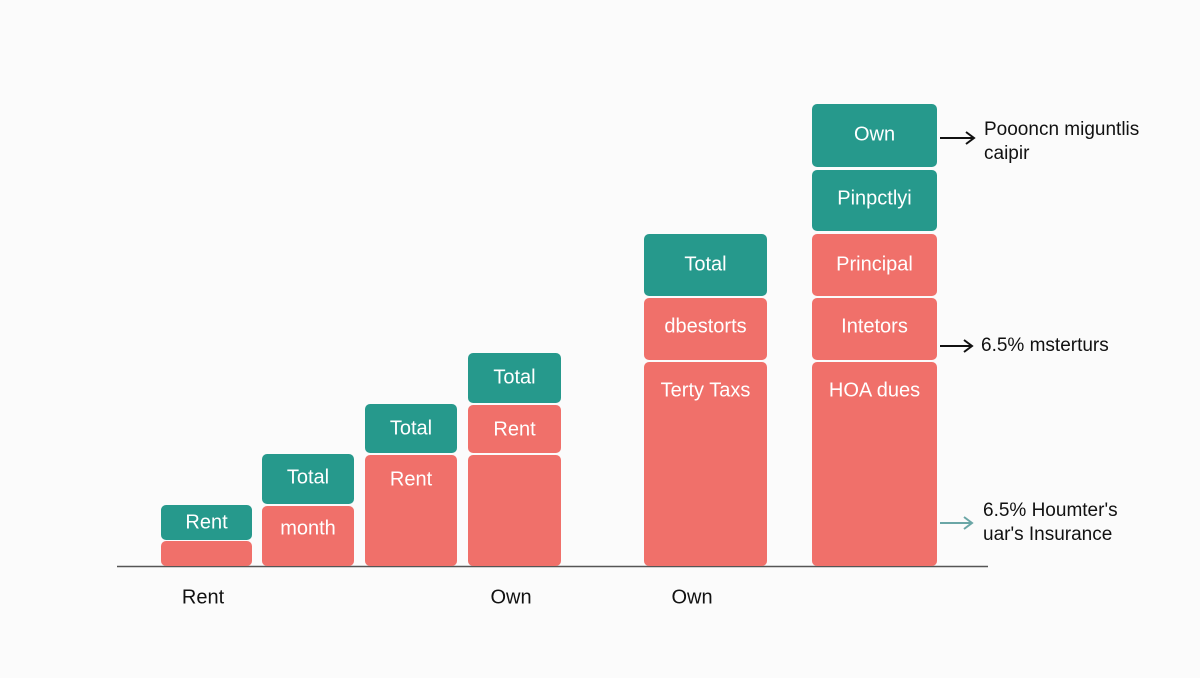 This screenshot has width=1200, height=678. What do you see at coordinates (203, 597) in the screenshot?
I see `axis-label: Rent` at bounding box center [203, 597].